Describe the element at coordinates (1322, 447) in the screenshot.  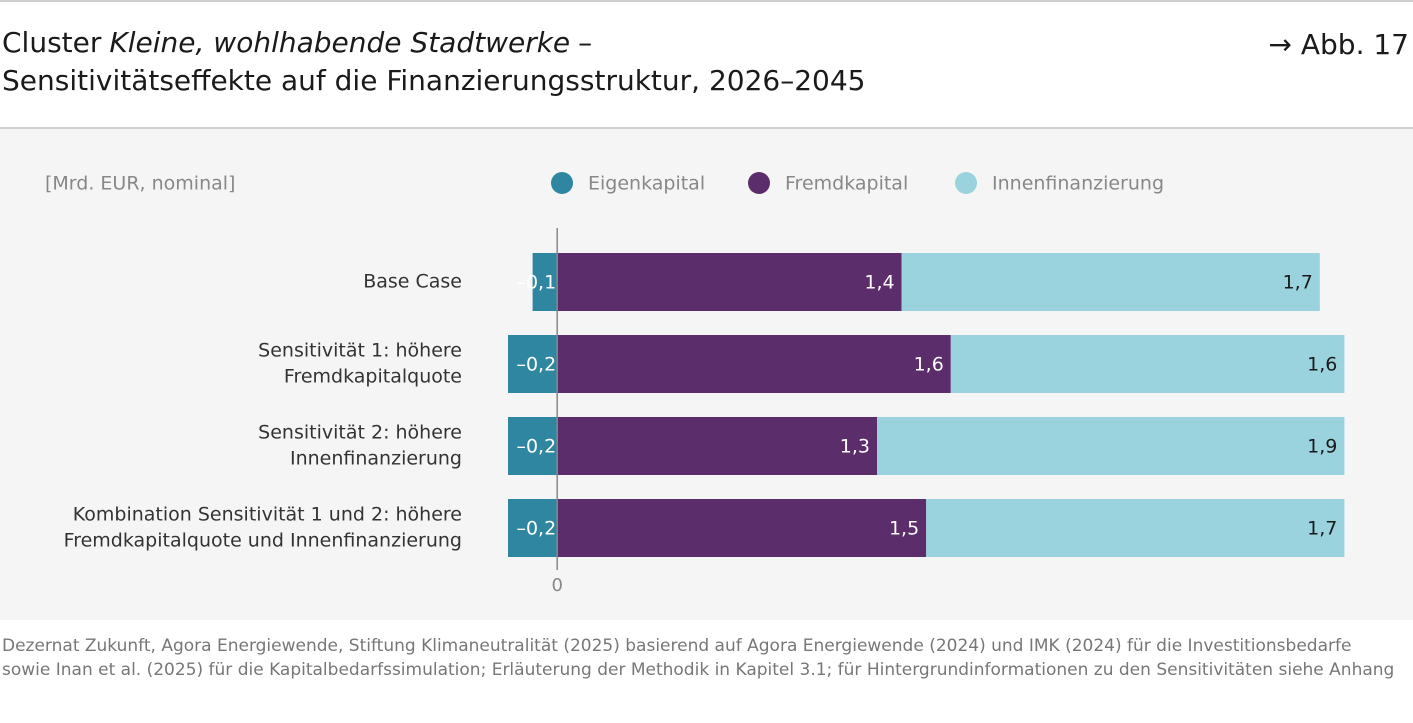
I see `value-label: 1,9` at that location.